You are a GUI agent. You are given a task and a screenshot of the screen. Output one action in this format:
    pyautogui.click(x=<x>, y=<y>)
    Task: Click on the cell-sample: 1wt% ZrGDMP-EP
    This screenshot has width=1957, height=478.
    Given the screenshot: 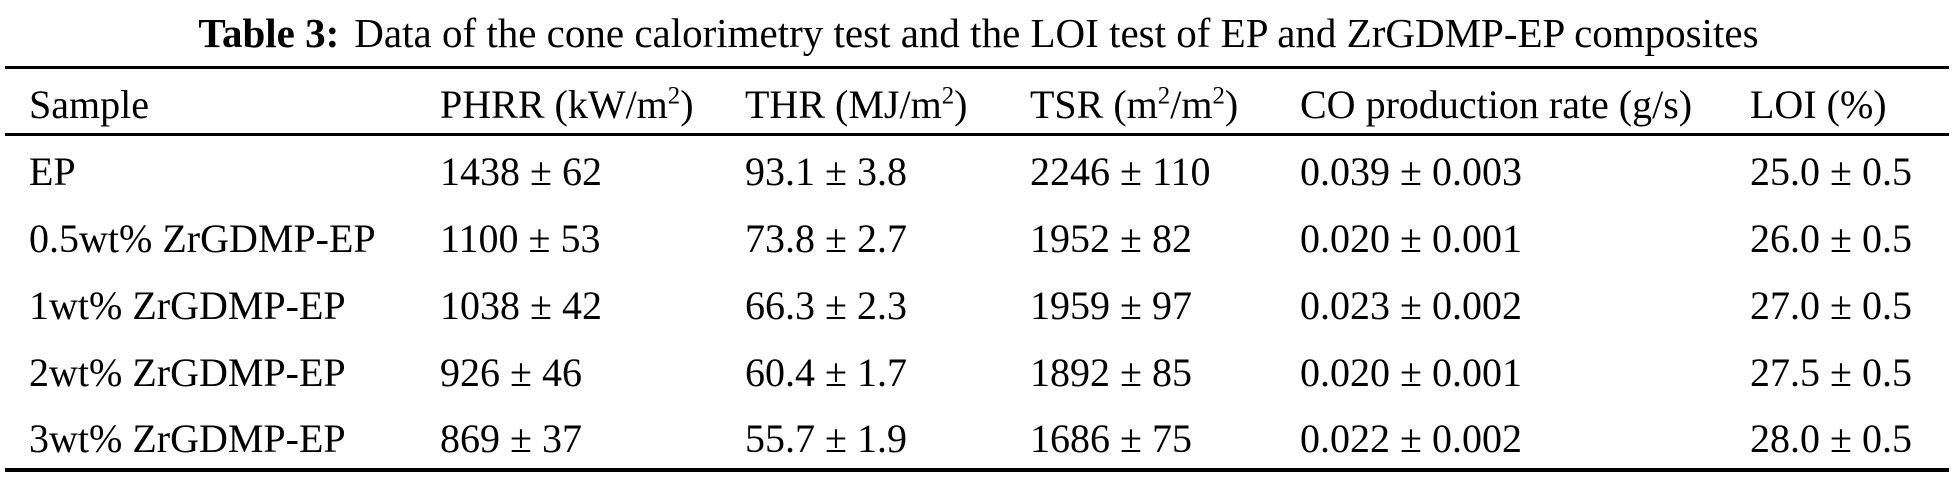 What is the action you would take?
    pyautogui.click(x=187, y=305)
    